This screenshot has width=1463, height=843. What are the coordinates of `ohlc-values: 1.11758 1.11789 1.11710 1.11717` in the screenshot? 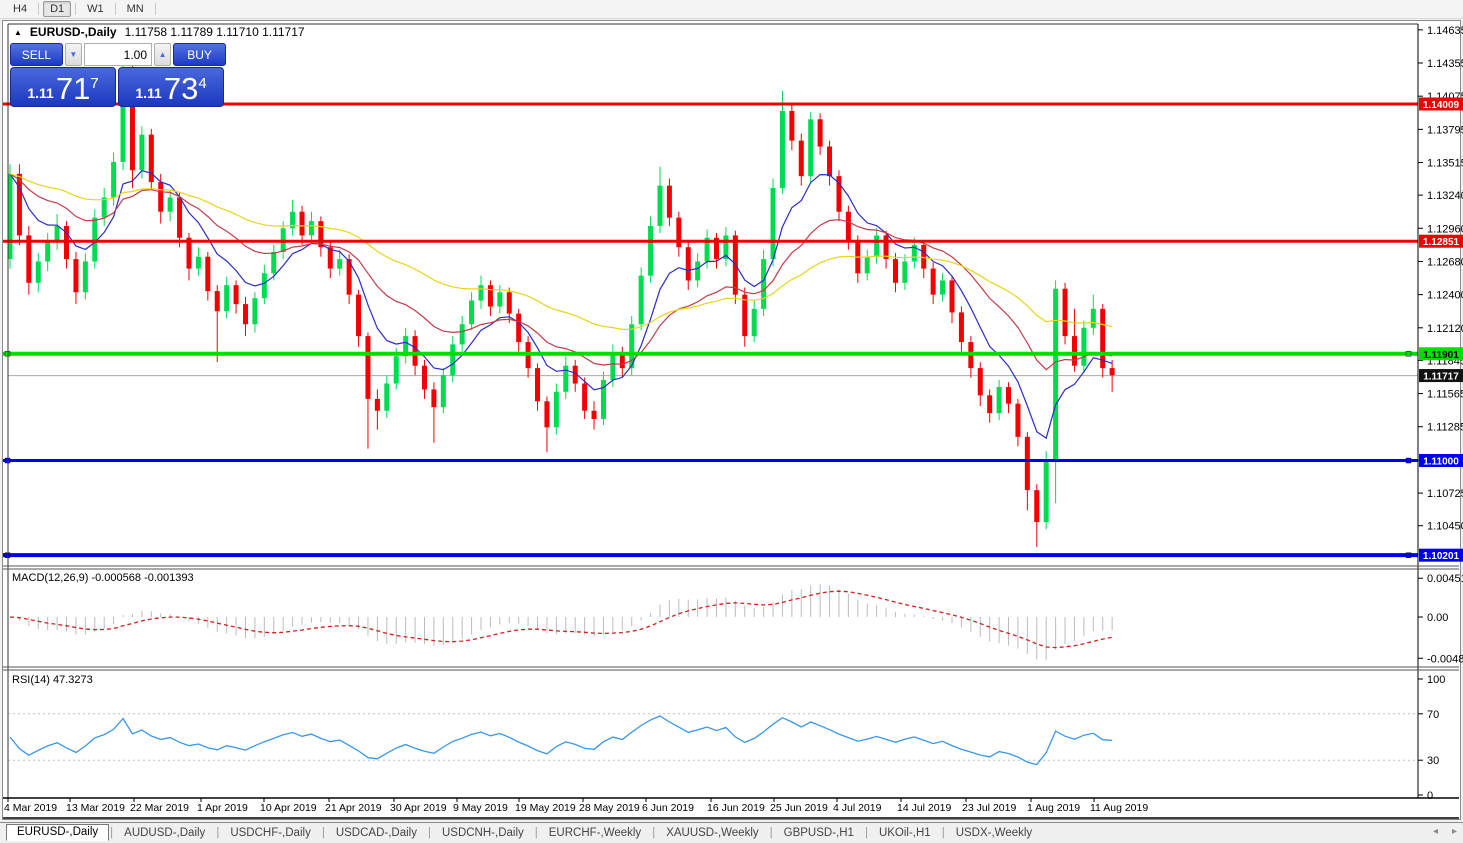 It's located at (214, 32).